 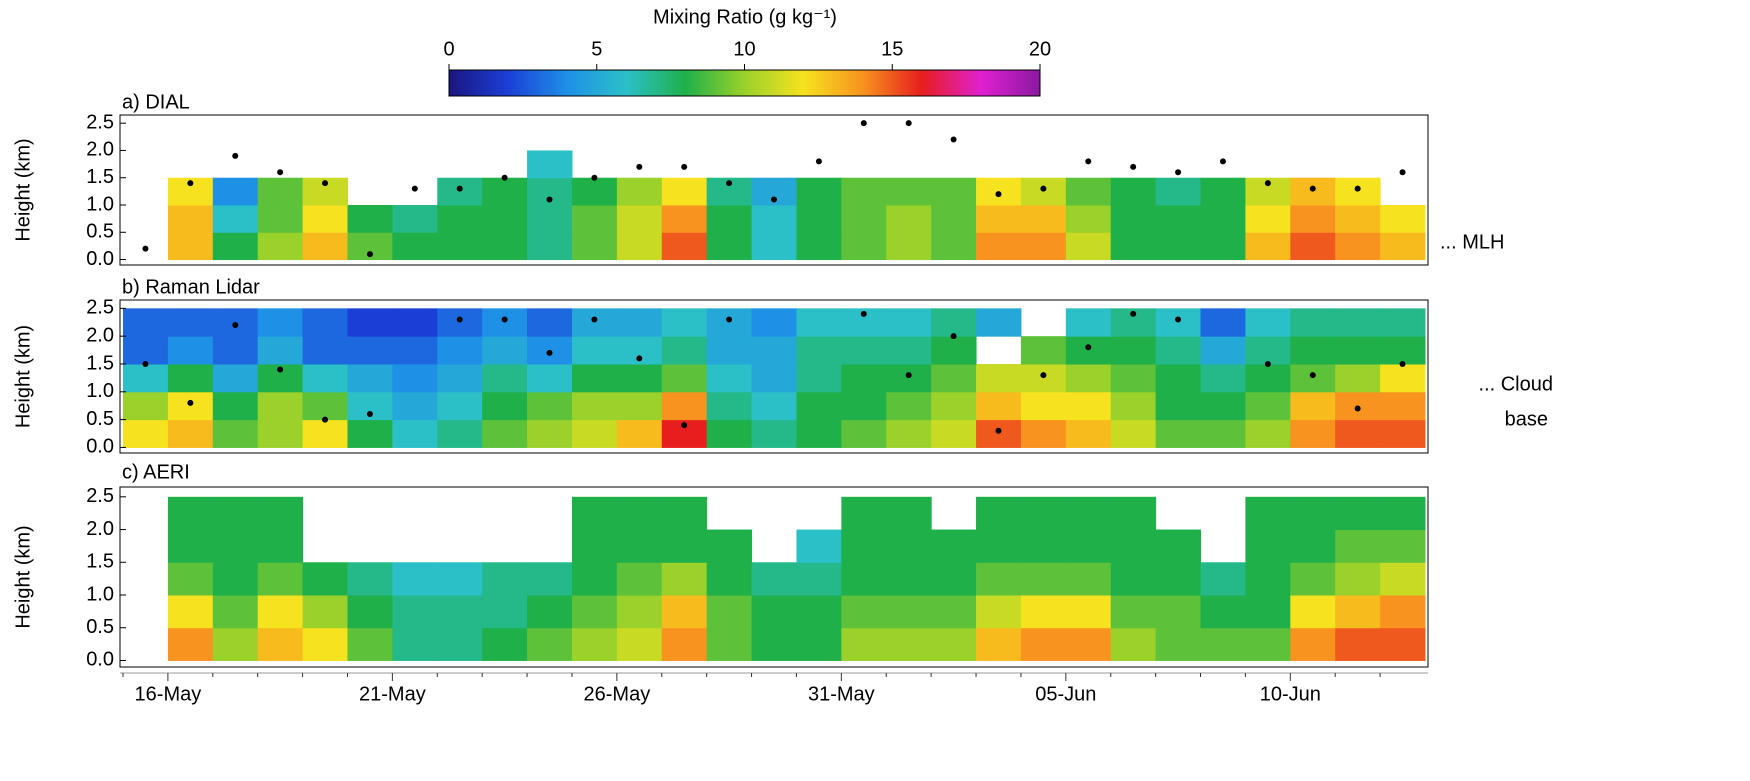 What do you see at coordinates (392, 694) in the screenshot?
I see `x-tick-label: 21-May` at bounding box center [392, 694].